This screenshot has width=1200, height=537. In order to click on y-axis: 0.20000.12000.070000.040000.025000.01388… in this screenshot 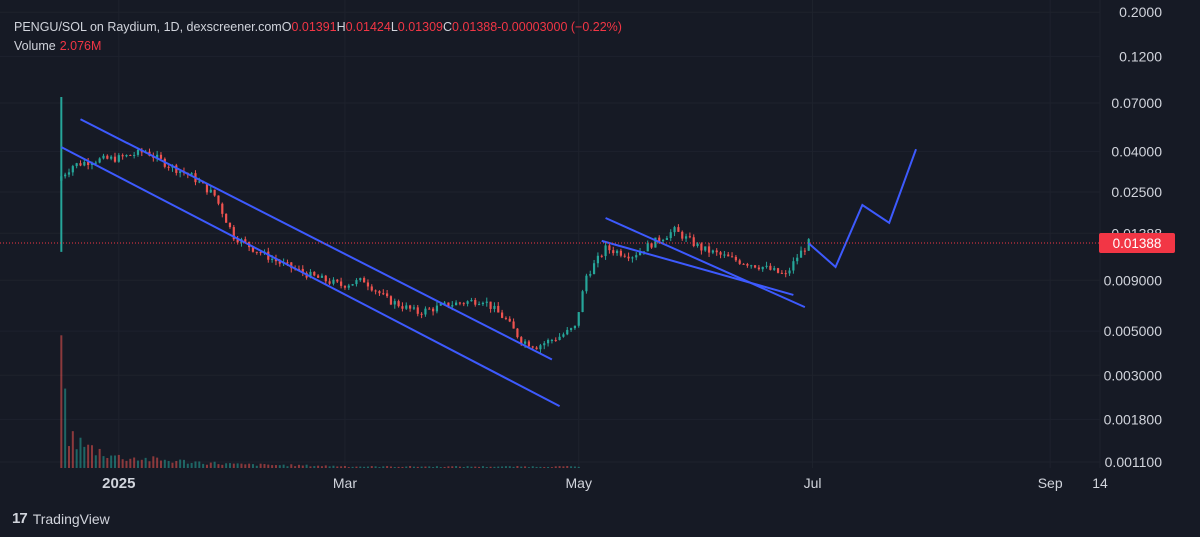, I will do `click(1133, 237)`.